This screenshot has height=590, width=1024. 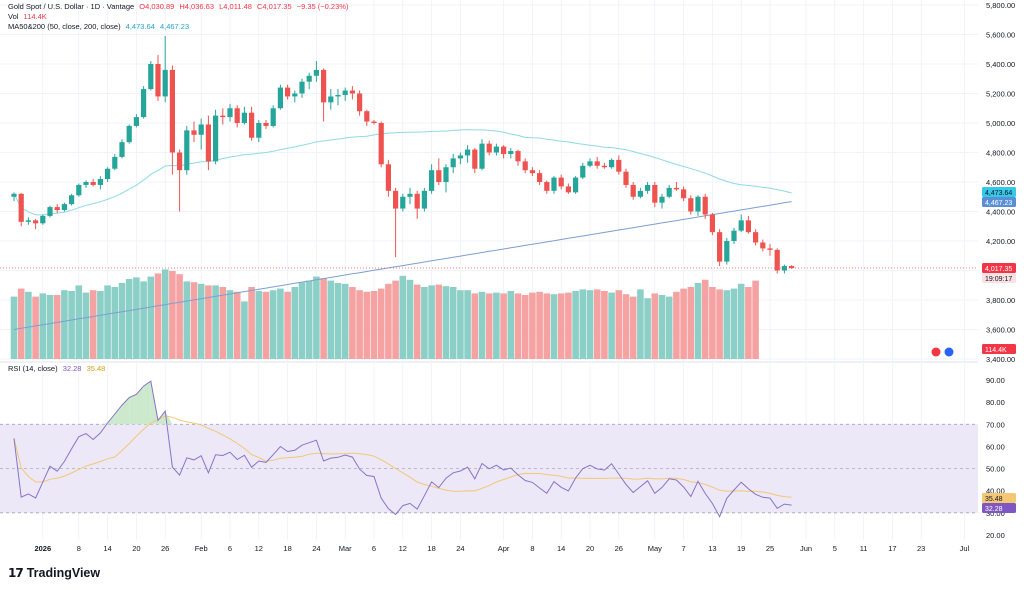 I want to click on last-price-tag-bg, so click(x=999, y=268).